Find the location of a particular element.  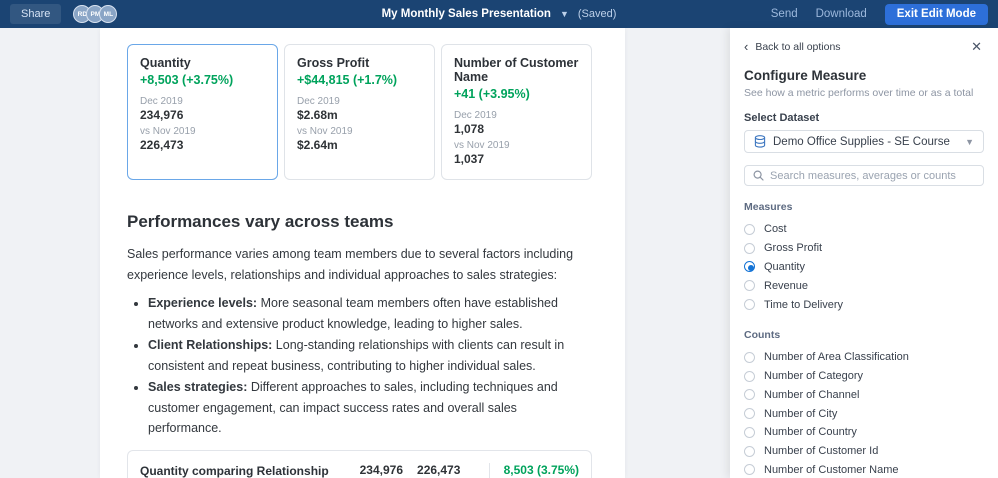

count-option-customer-id: Number of Customer Id is located at coordinates (864, 451).